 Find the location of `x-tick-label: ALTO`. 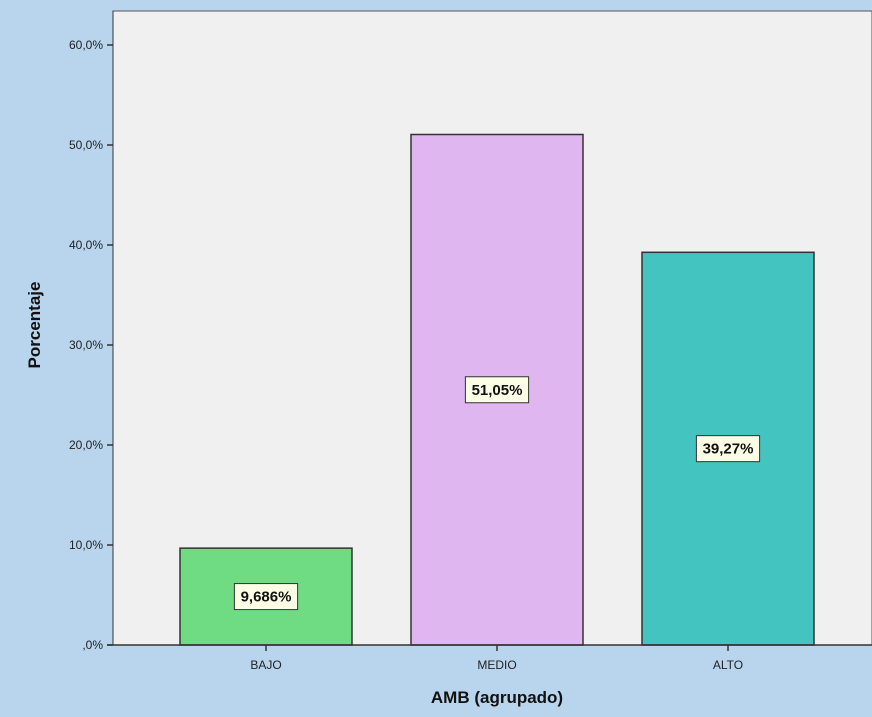

x-tick-label: ALTO is located at coordinates (728, 665).